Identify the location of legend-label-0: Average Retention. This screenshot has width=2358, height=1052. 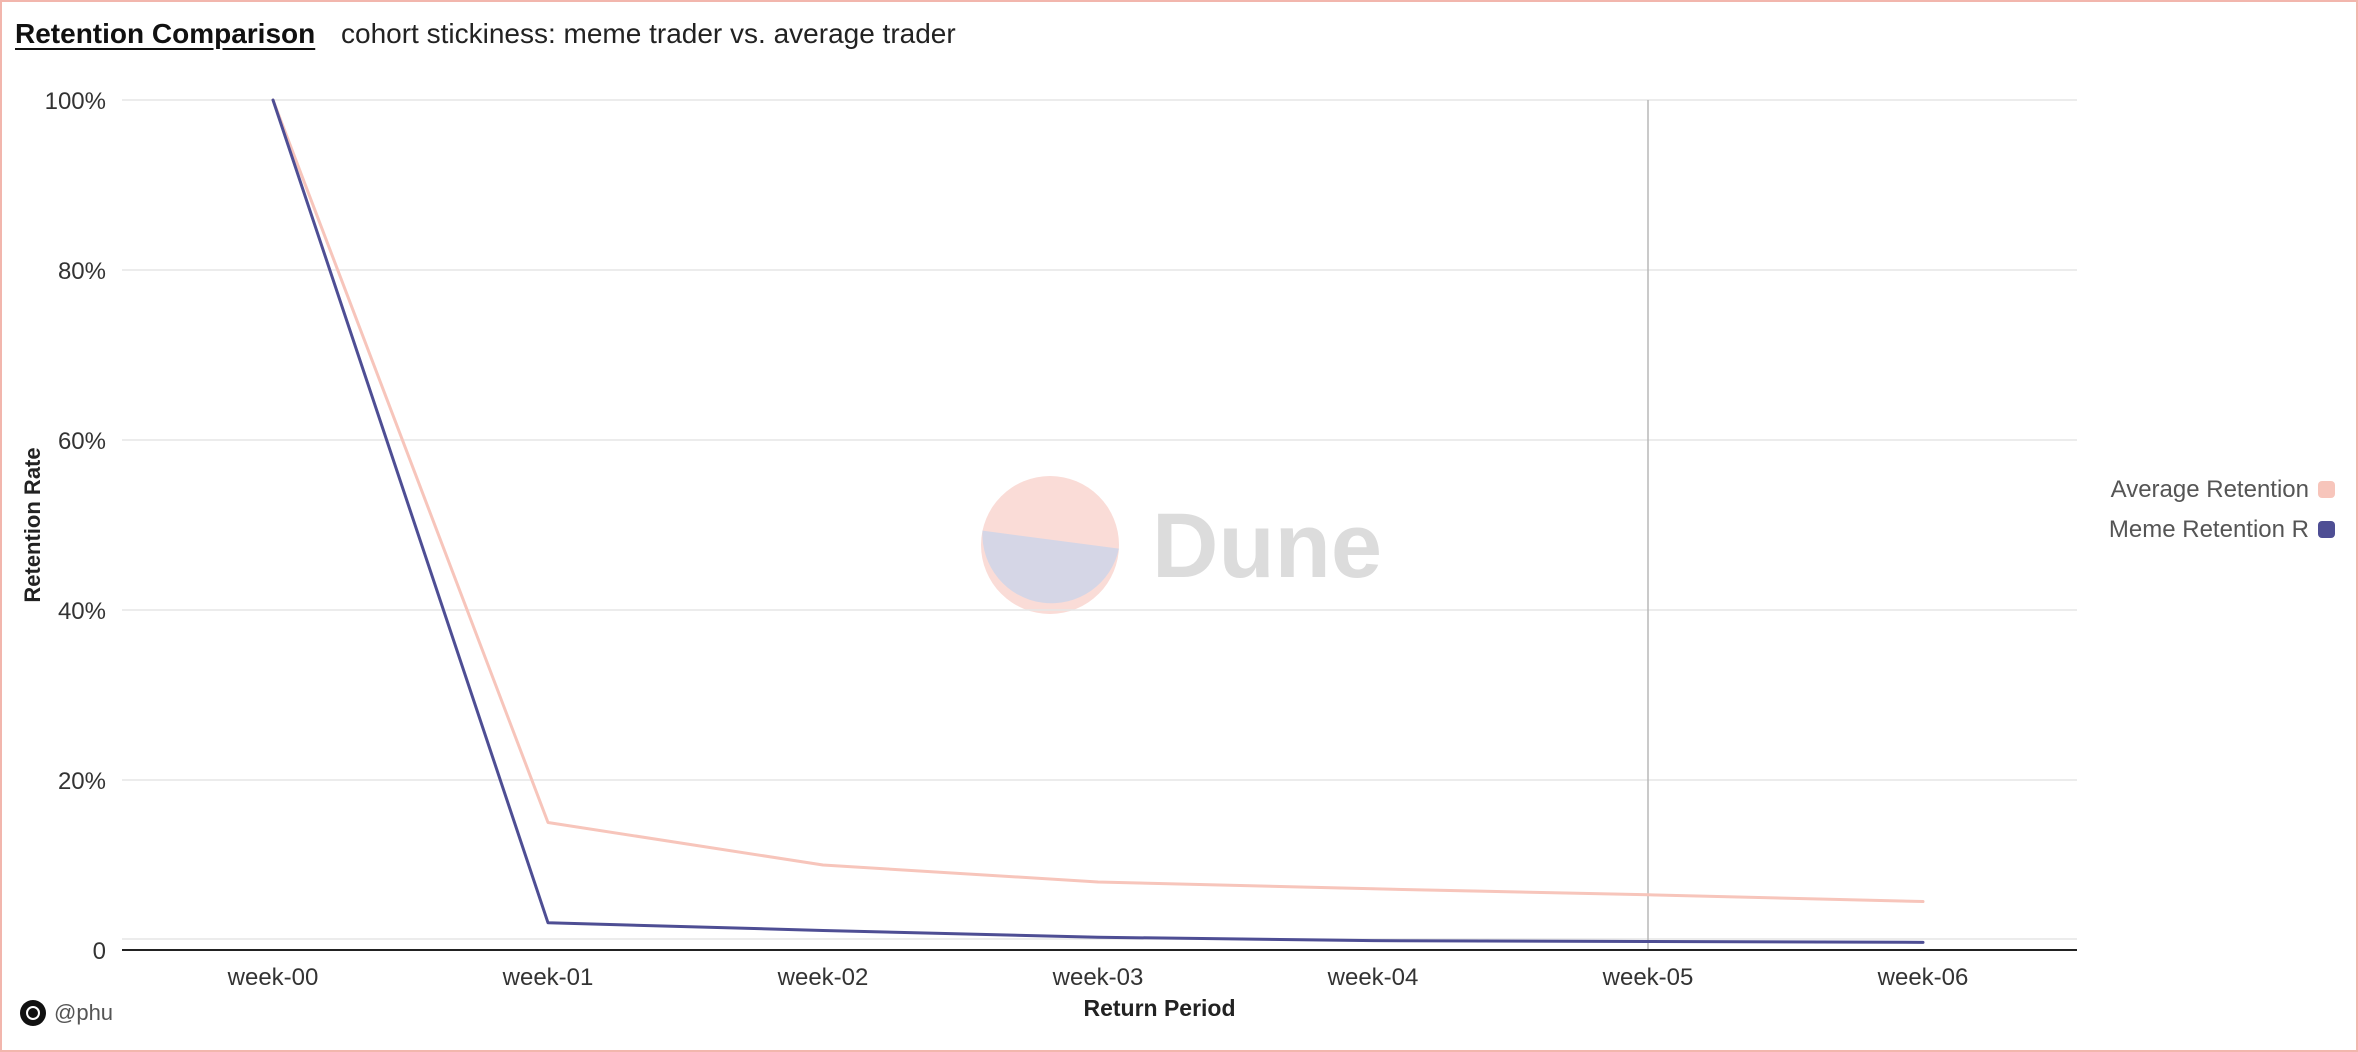
(2210, 489).